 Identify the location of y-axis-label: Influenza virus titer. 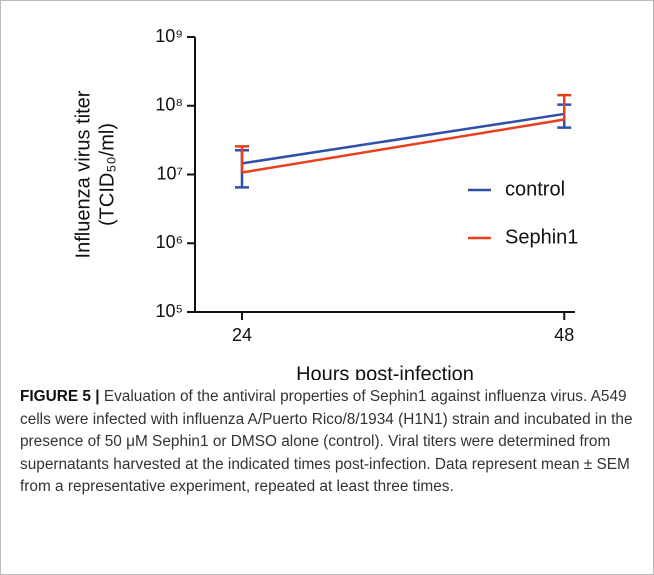
(83, 174).